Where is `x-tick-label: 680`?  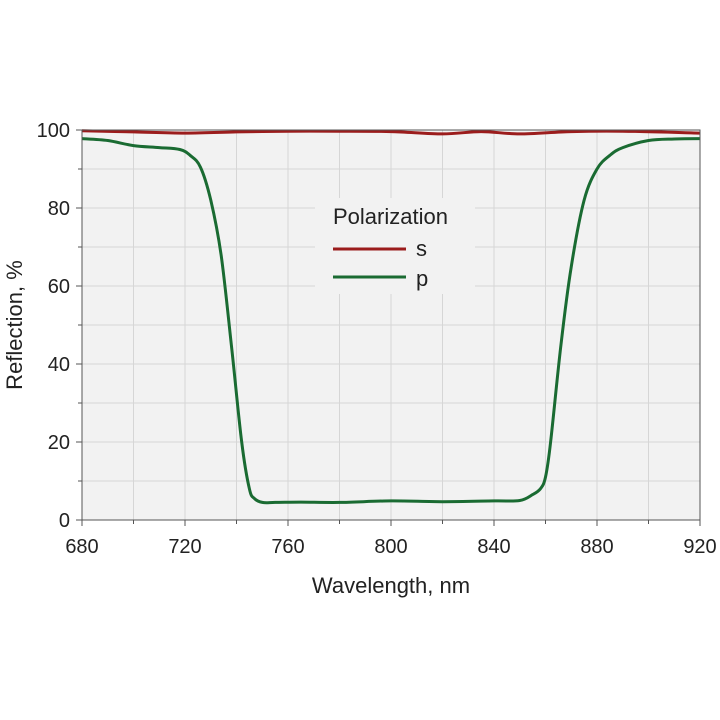
x-tick-label: 680 is located at coordinates (81, 547).